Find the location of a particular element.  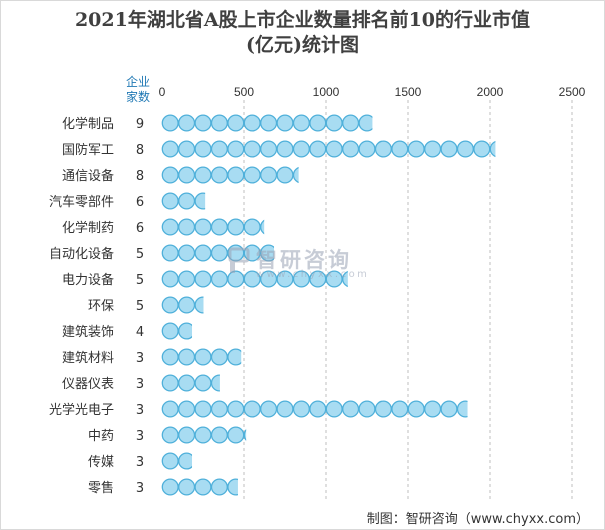

watermark-logo-icon is located at coordinates (239, 260).